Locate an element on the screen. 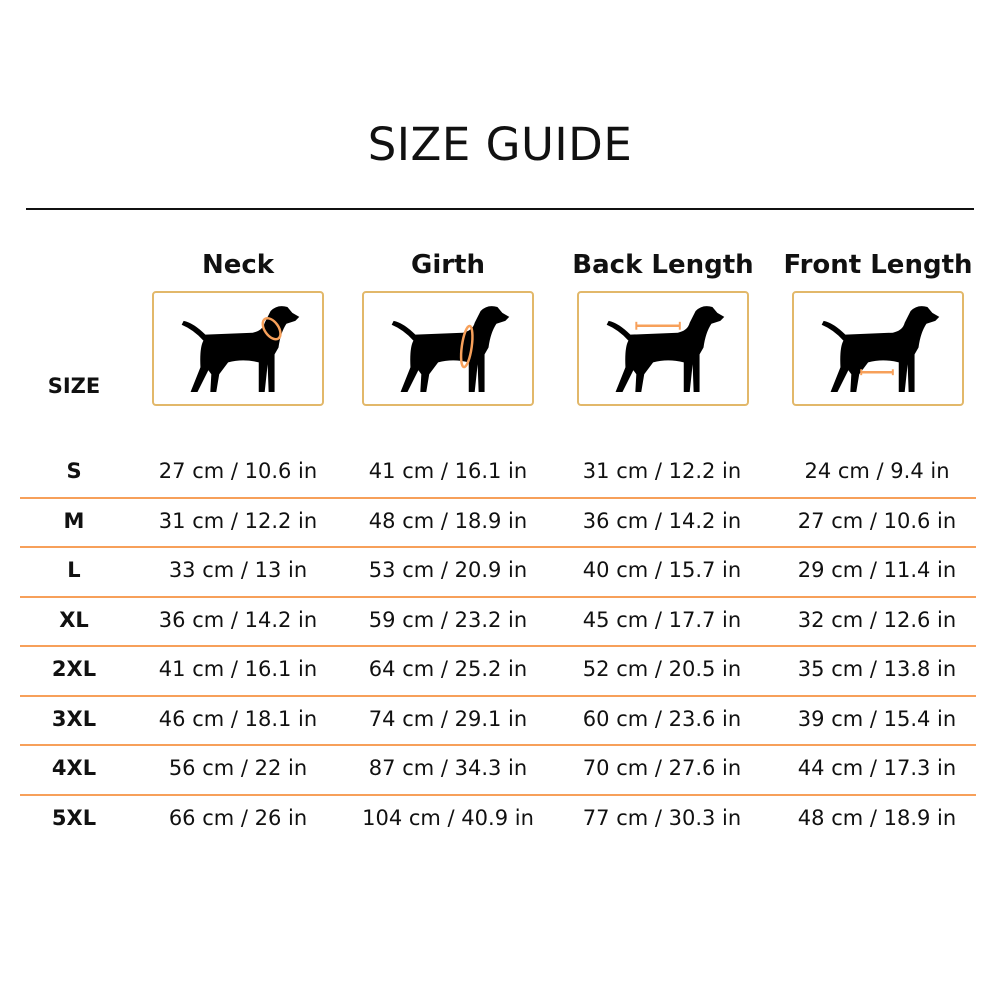  neck-illustration-card is located at coordinates (238, 348).